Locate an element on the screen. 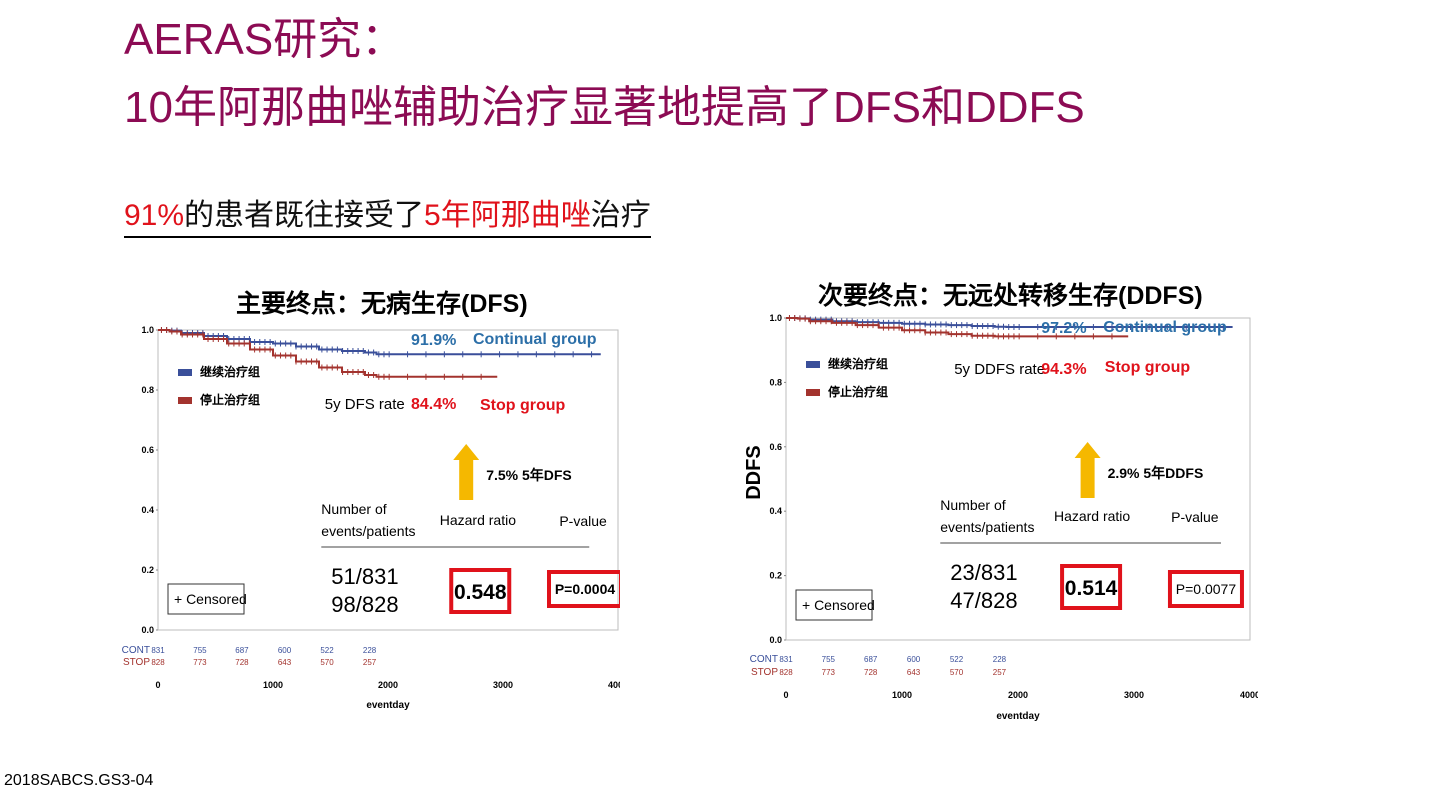  subtitle: 91%的患者既往接受了5年阿那曲唑治疗 is located at coordinates (387, 217).